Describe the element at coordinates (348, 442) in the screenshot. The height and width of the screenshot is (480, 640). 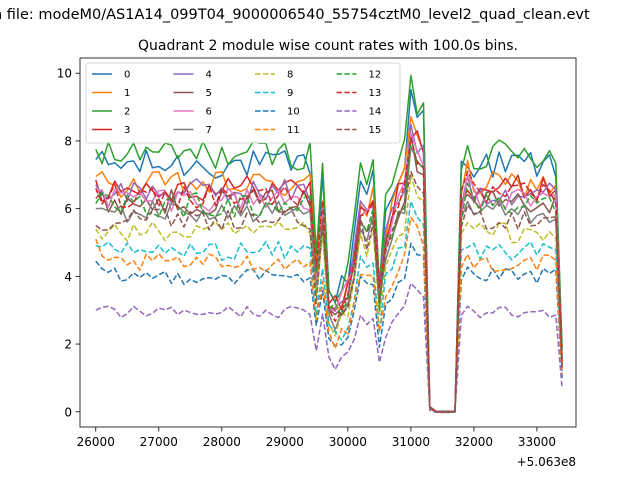
I see `x-tick-label: 30000` at that location.